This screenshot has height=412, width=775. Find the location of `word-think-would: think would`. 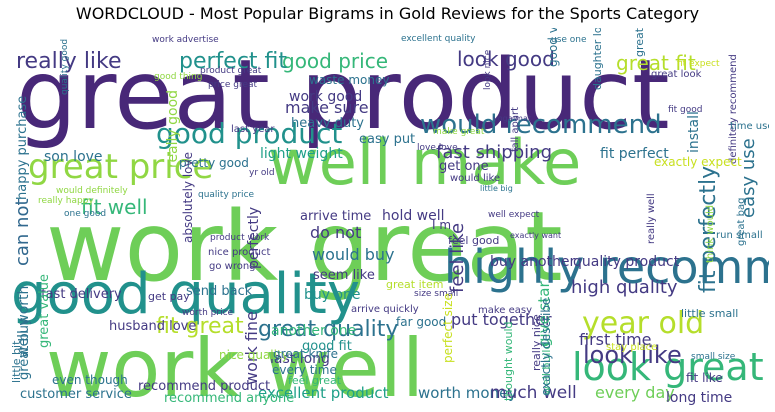

word-think-would: think would is located at coordinates (710, 234).